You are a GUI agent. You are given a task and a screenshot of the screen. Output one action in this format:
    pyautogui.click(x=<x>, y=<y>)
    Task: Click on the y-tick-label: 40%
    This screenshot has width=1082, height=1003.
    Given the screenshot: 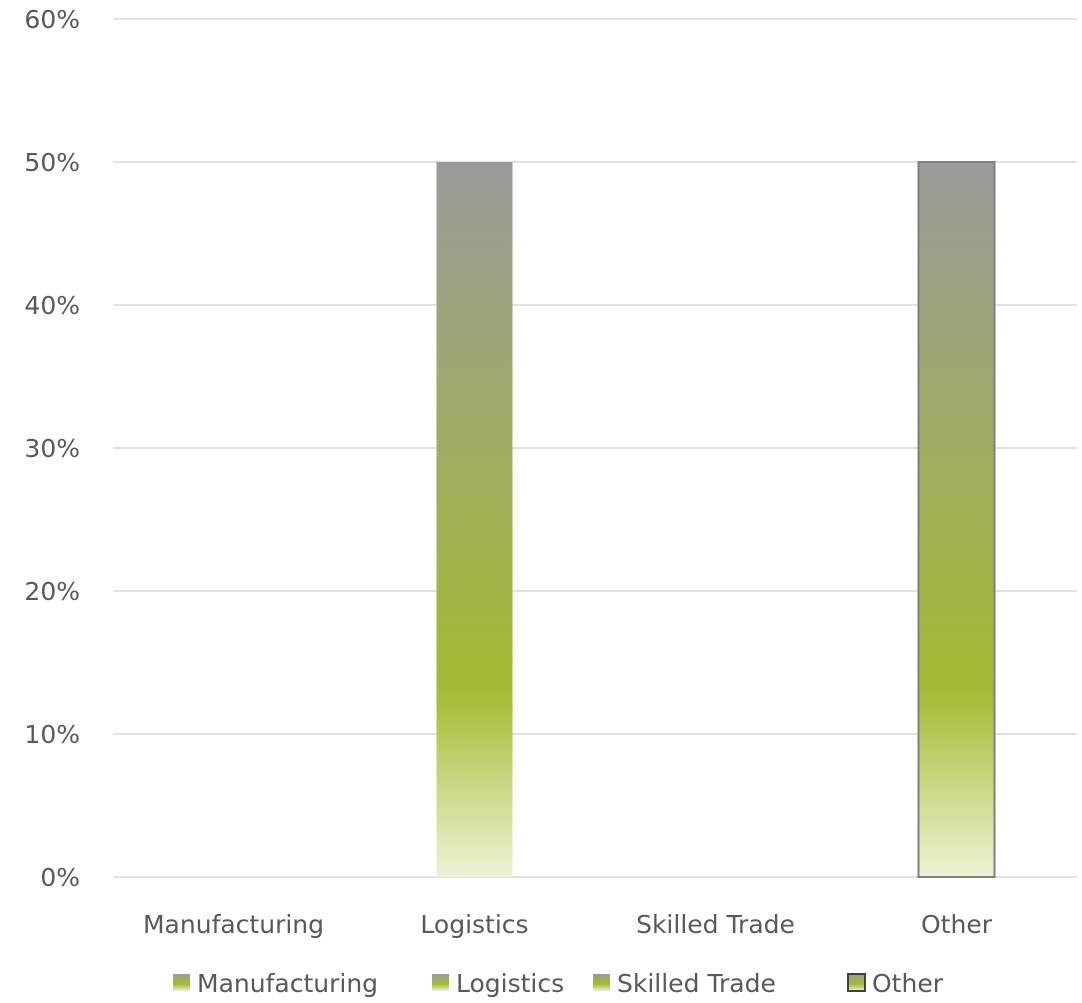 What is the action you would take?
    pyautogui.click(x=52, y=305)
    